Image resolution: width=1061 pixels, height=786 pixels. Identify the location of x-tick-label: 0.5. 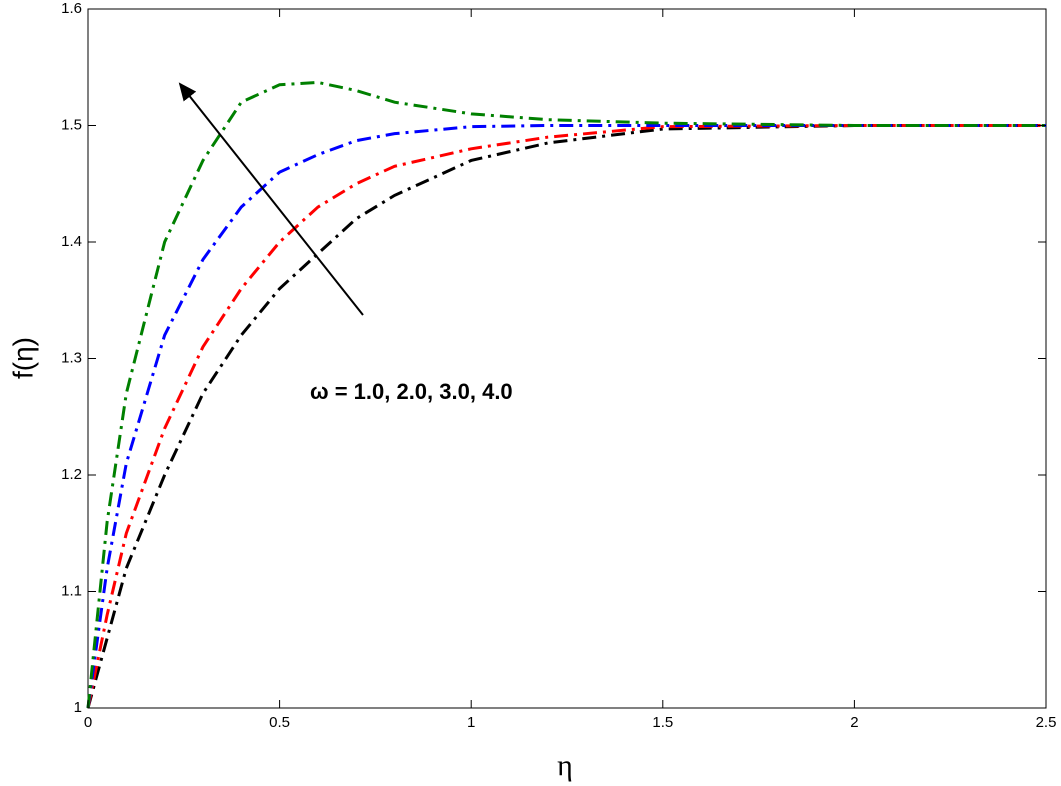
(279, 722).